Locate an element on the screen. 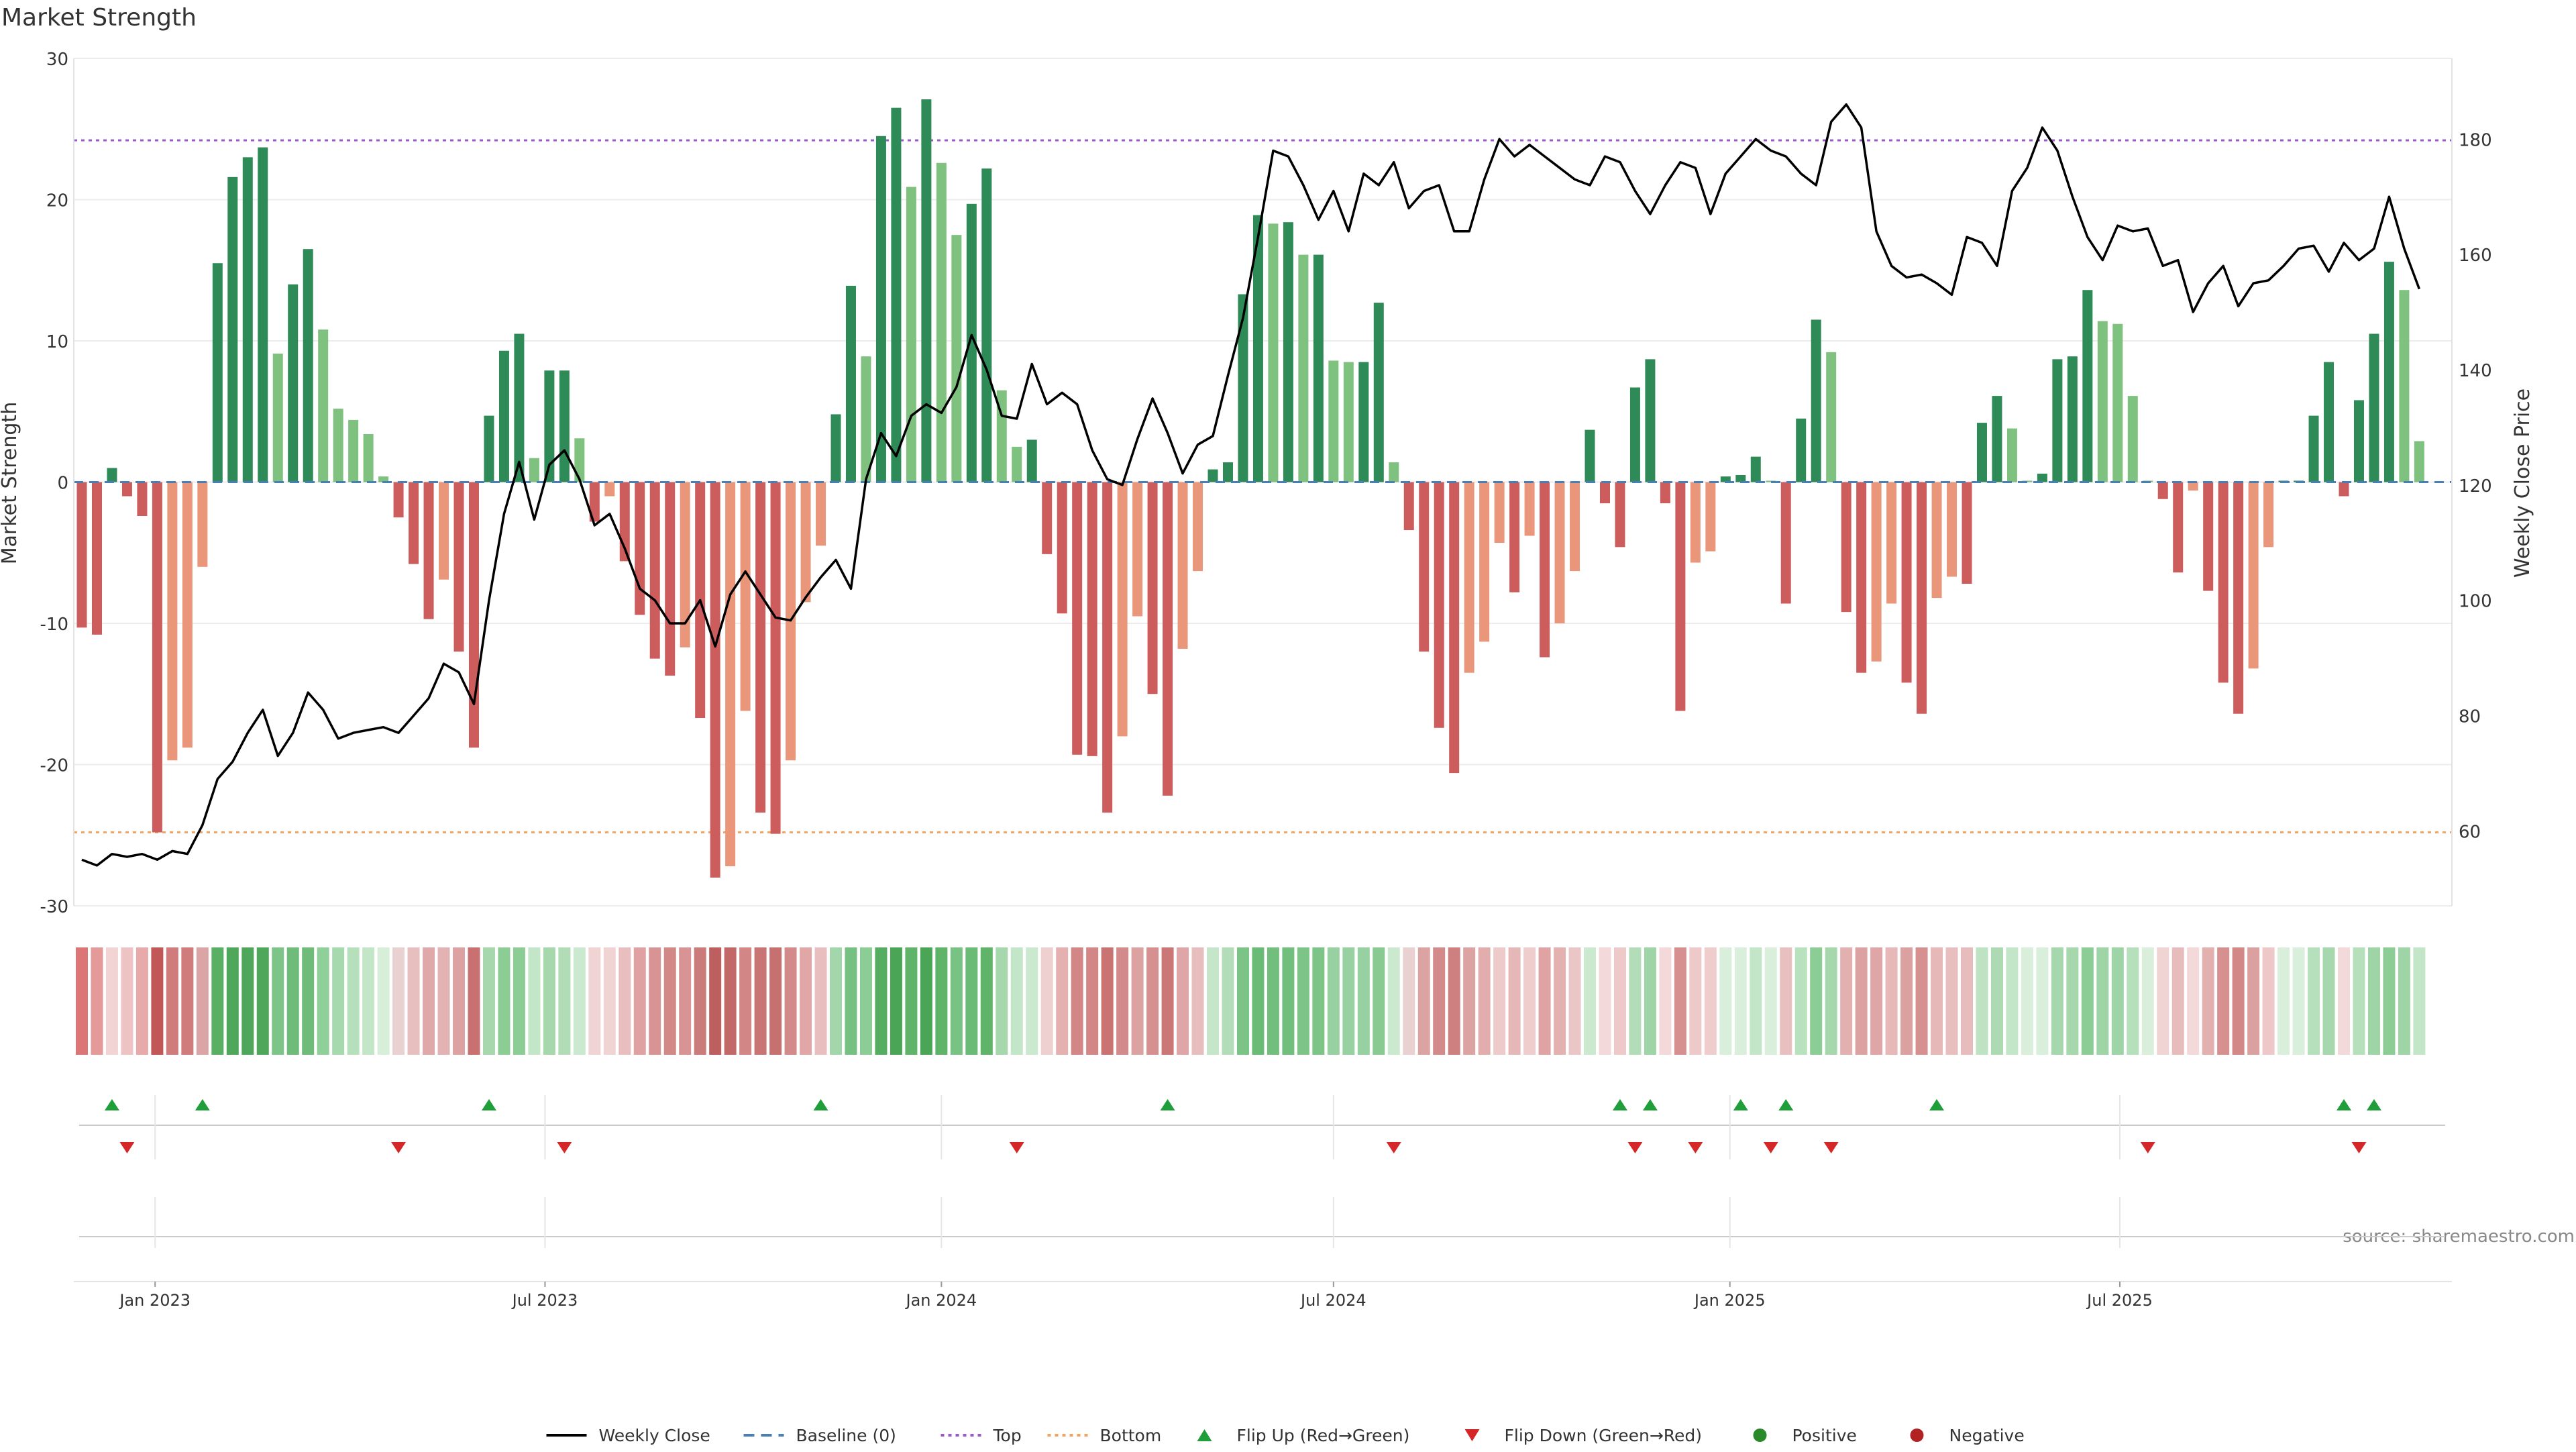 The height and width of the screenshot is (1452, 2576). y2-tick-label: 100 is located at coordinates (2475, 602).